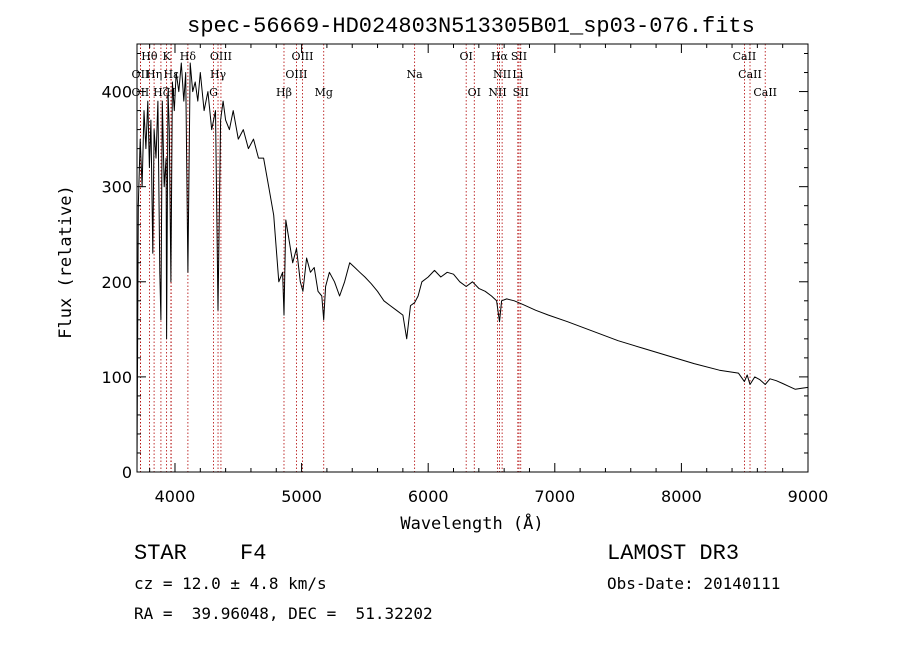  I want to click on y-tick-label-2: 200, so click(116, 282).